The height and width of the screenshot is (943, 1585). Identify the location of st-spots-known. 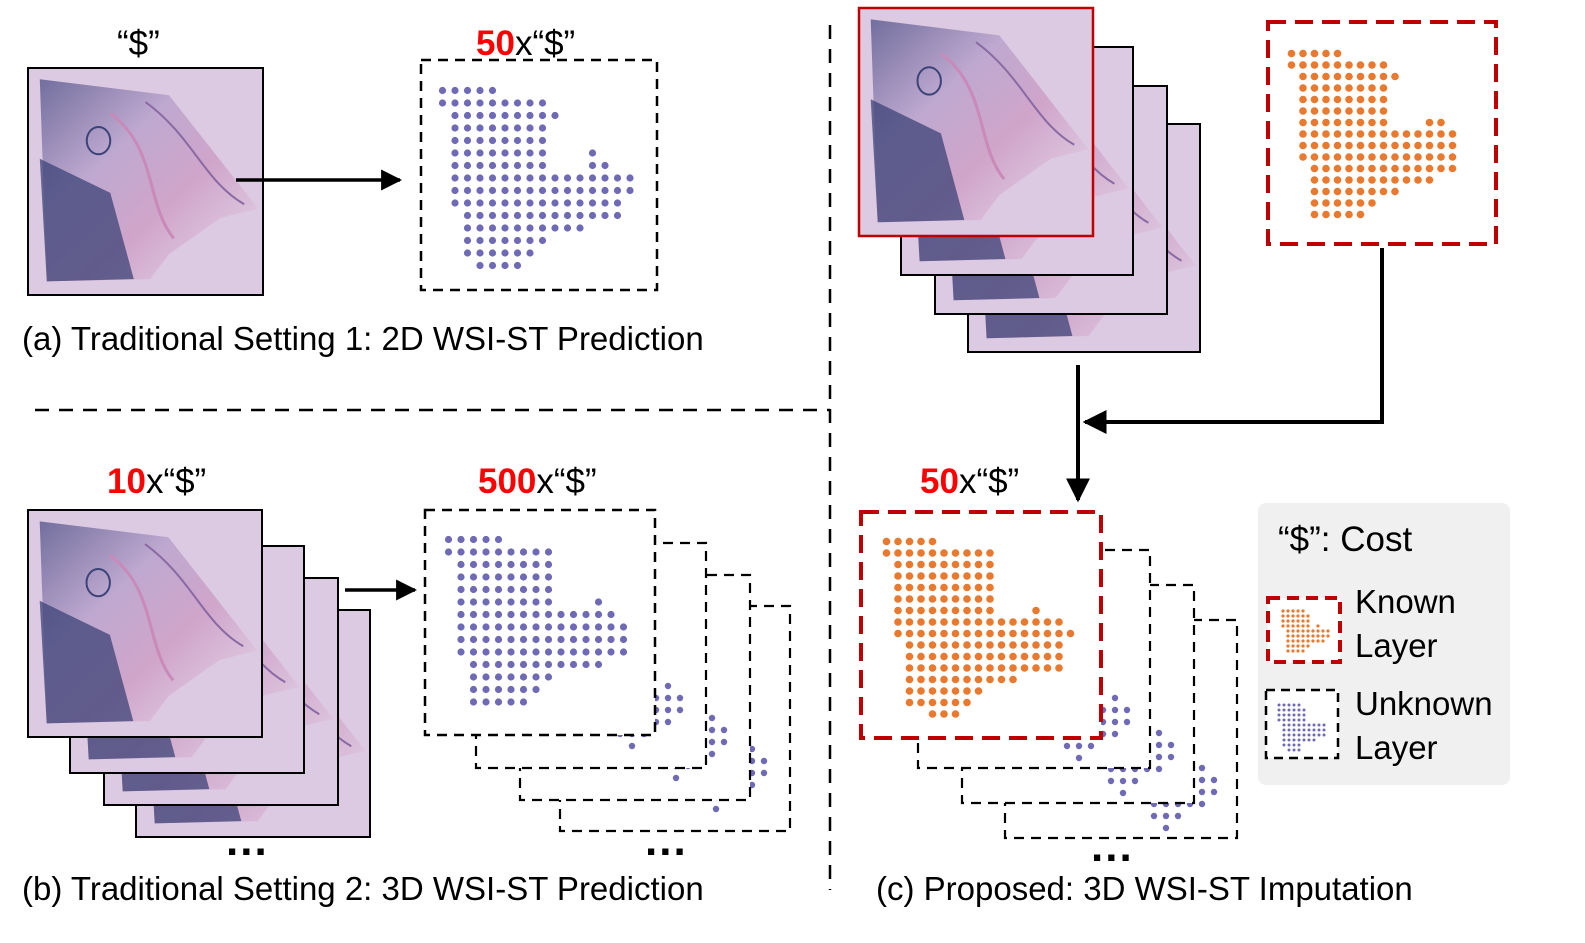
(1372, 134).